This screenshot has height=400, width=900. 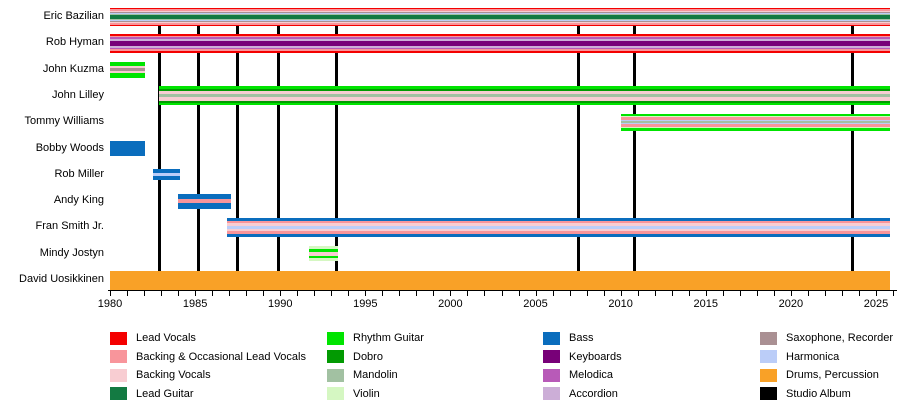 What do you see at coordinates (620, 304) in the screenshot?
I see `year-label: 2010` at bounding box center [620, 304].